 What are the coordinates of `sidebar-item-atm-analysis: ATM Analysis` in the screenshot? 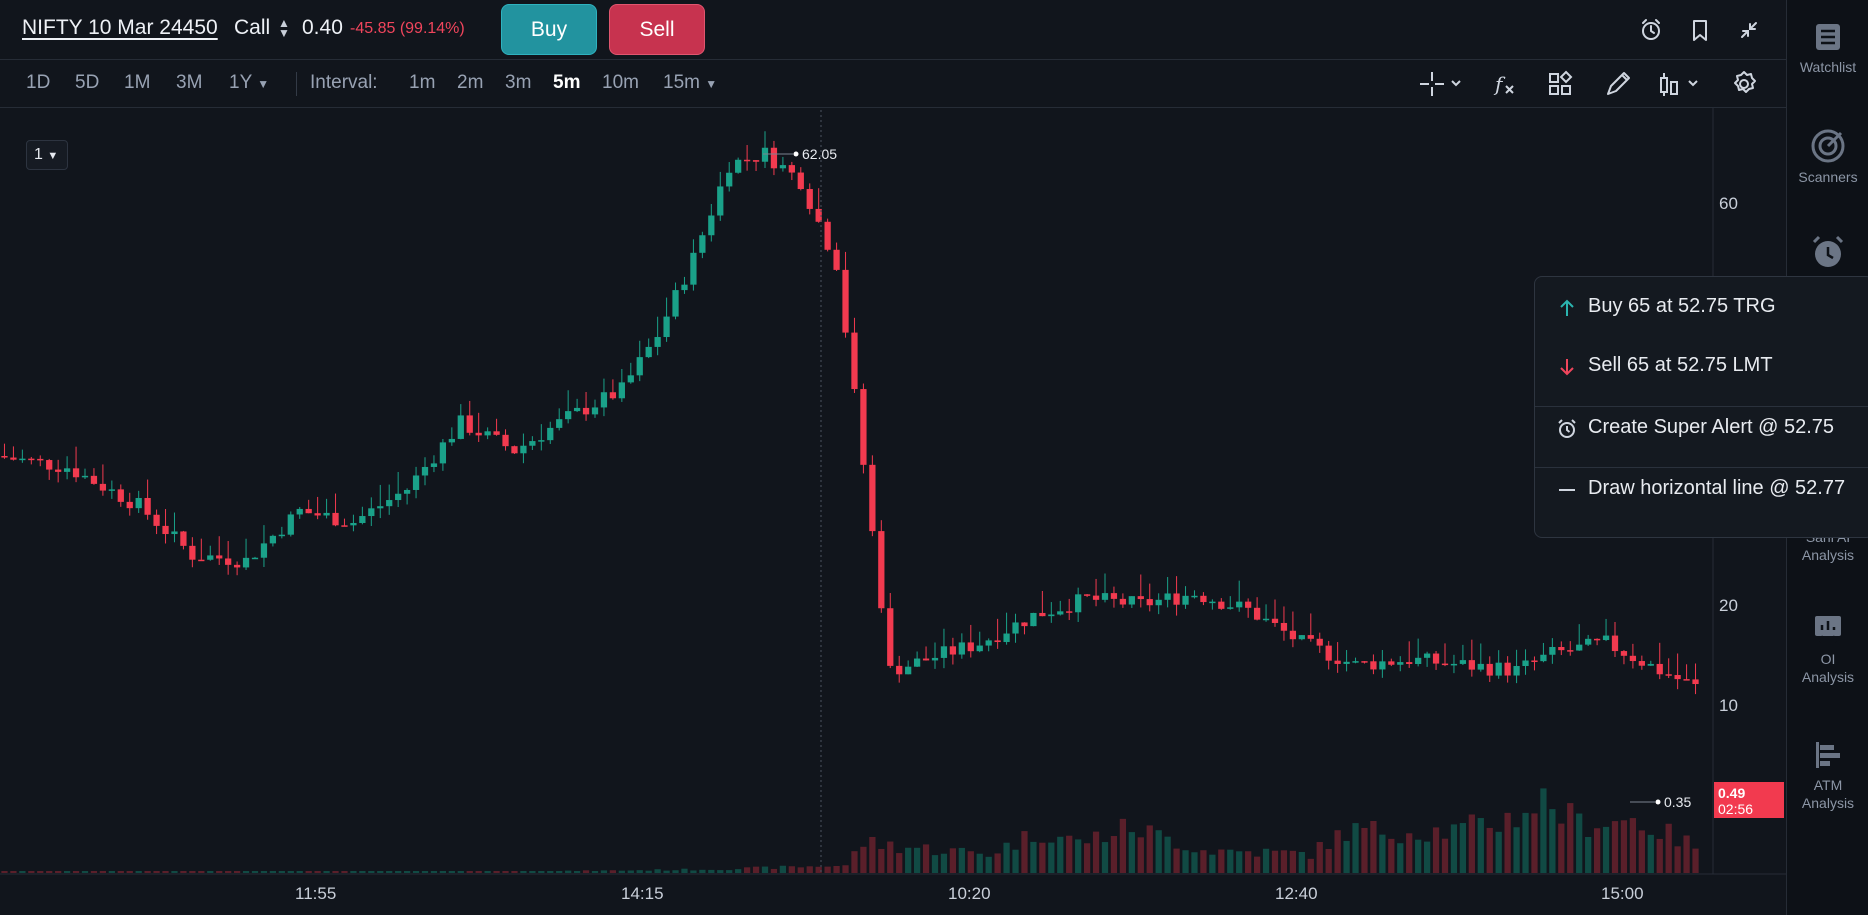 It's located at (1827, 775).